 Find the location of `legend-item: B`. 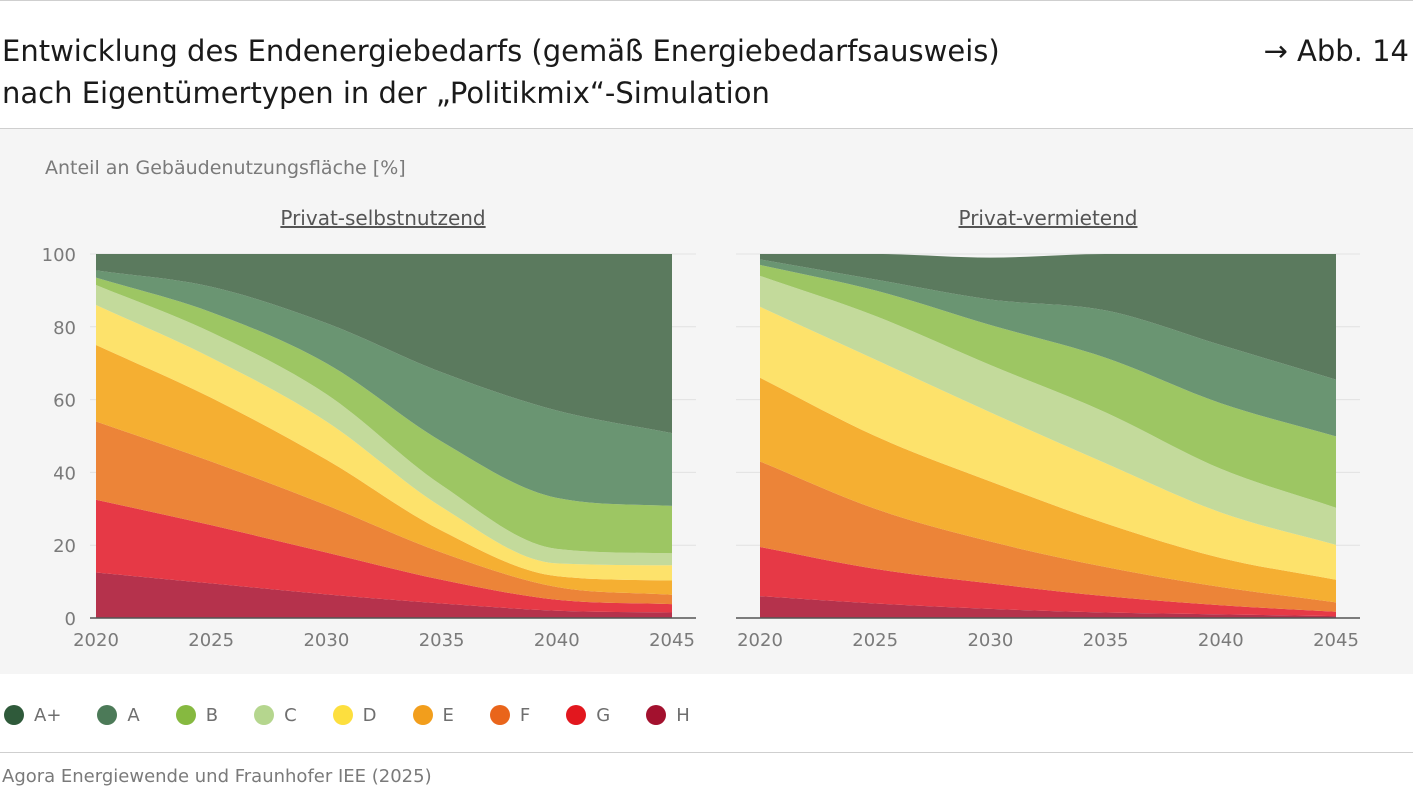

legend-item: B is located at coordinates (197, 715).